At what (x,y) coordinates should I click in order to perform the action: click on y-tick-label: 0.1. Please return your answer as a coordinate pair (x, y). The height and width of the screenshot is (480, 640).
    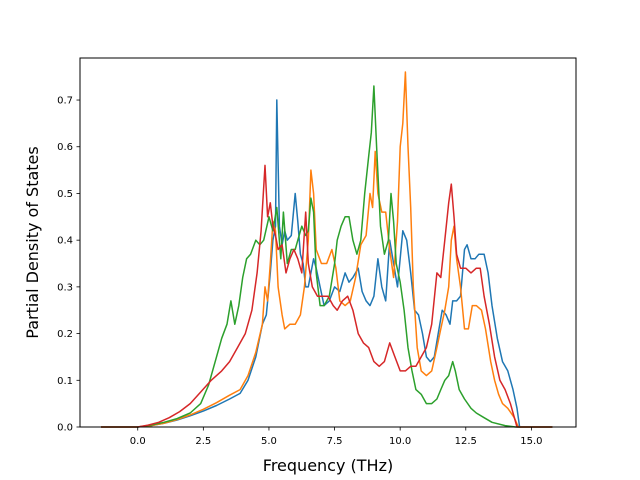
    Looking at the image, I should click on (65, 381).